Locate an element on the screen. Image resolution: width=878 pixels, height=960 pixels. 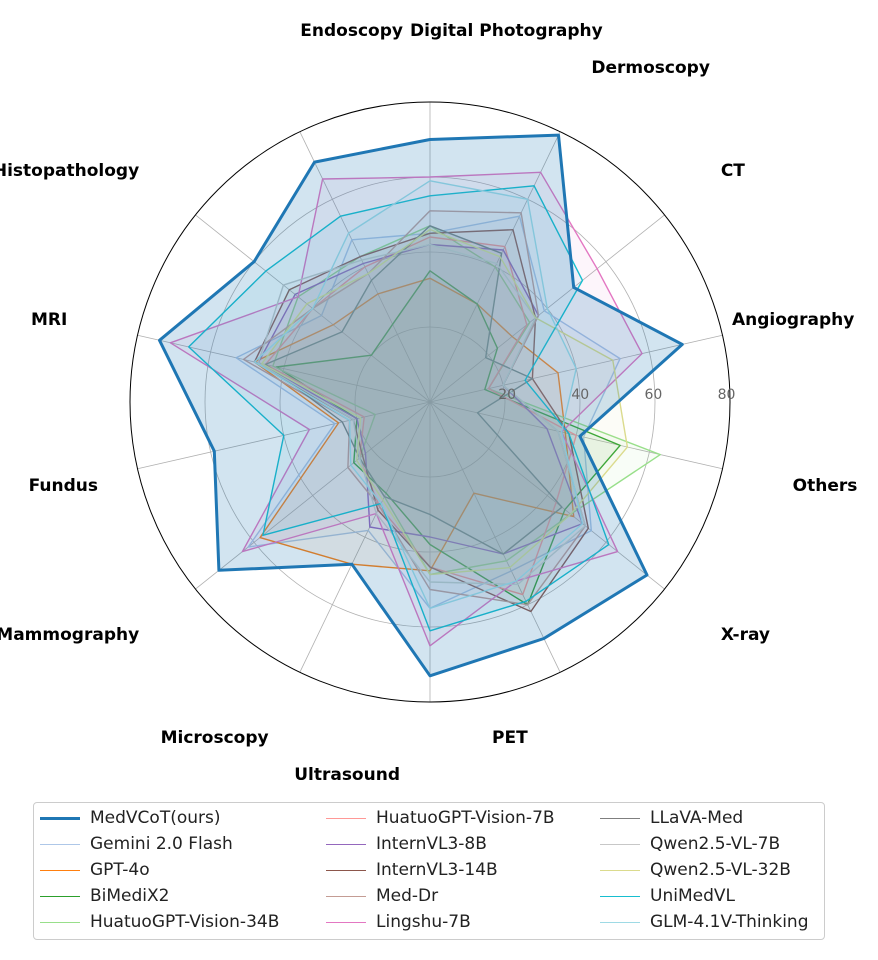
radial-tick-20: 20 is located at coordinates (507, 395).